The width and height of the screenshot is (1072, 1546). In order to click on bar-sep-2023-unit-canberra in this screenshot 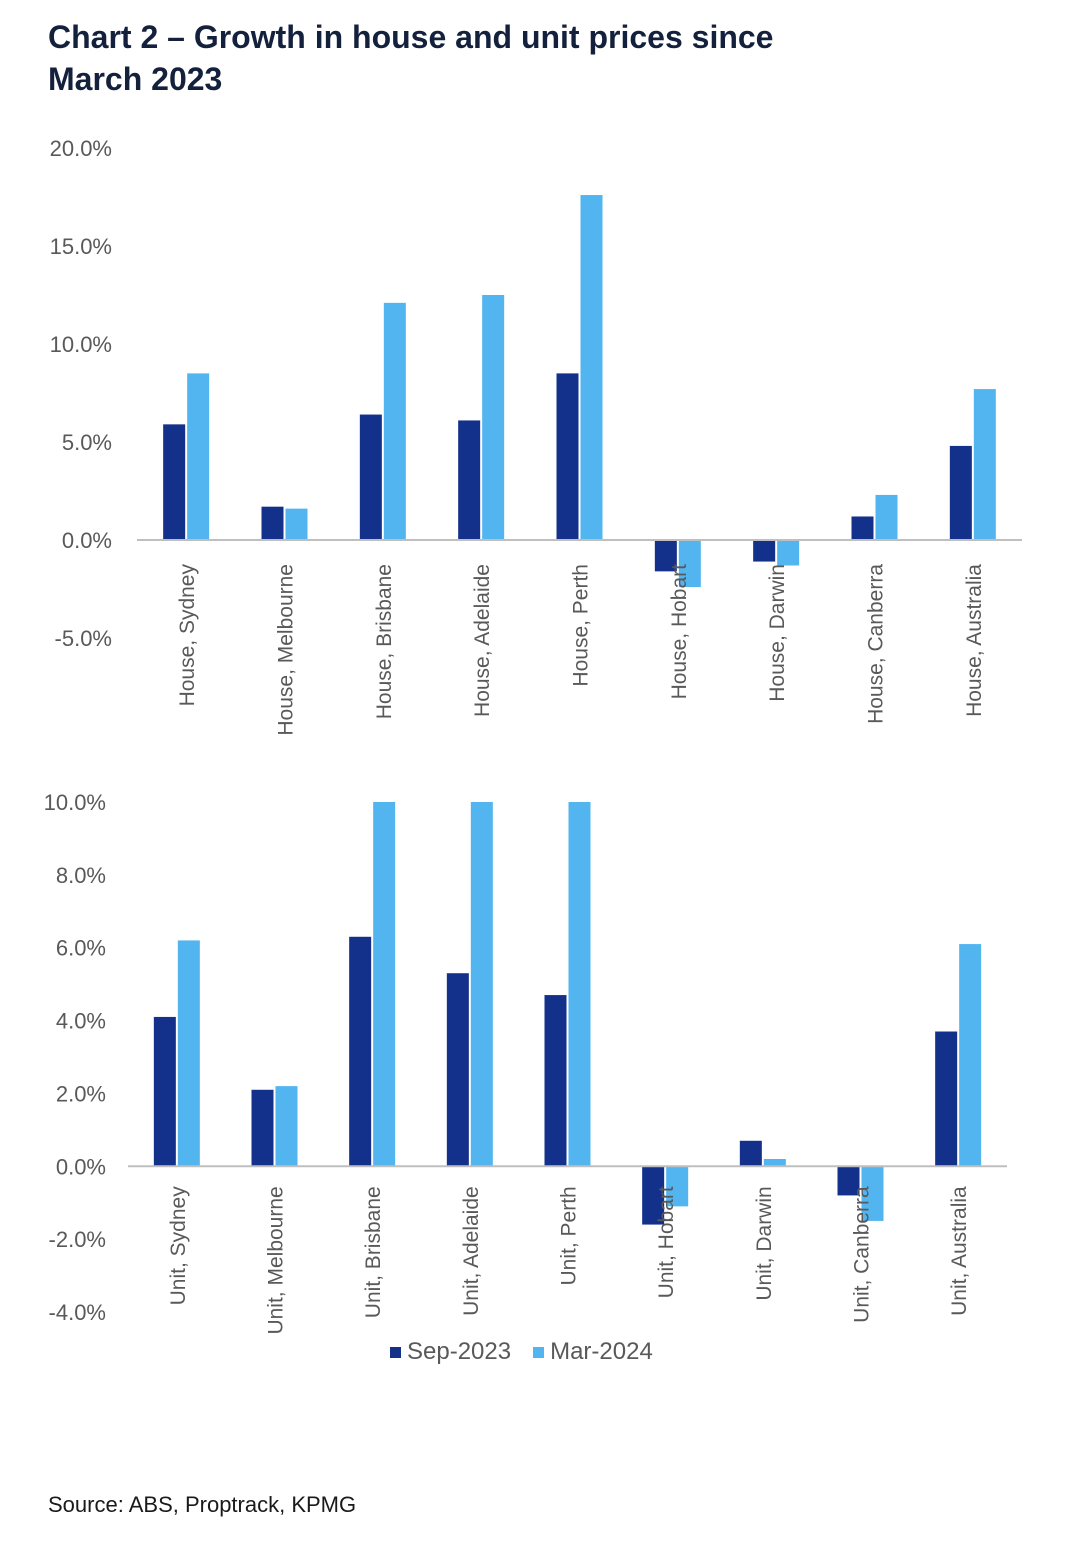, I will do `click(848, 1181)`.